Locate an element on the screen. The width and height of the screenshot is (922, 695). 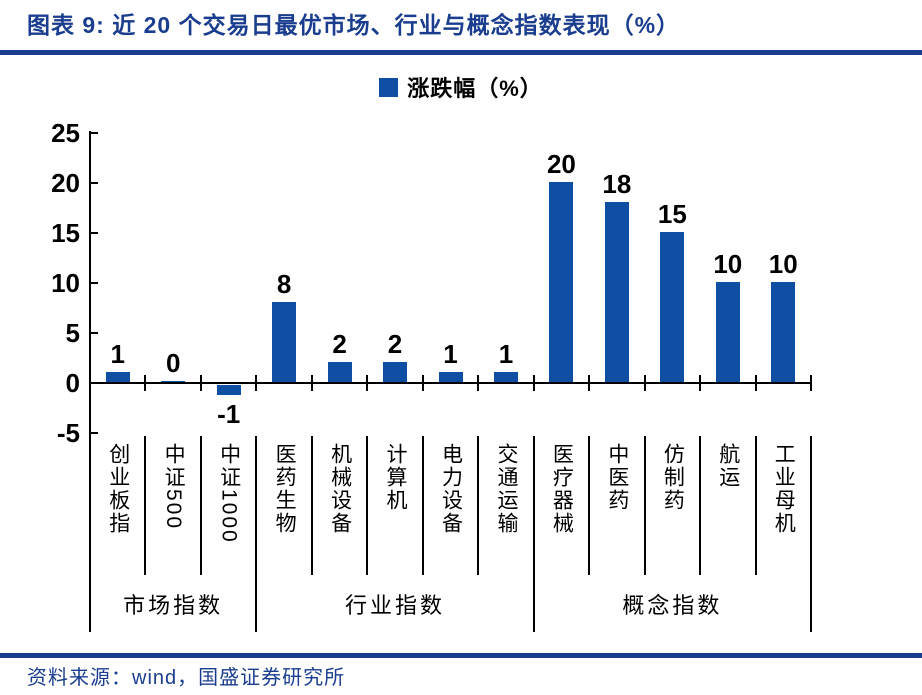
category-label-text: 中医药 is located at coordinates (617, 477).